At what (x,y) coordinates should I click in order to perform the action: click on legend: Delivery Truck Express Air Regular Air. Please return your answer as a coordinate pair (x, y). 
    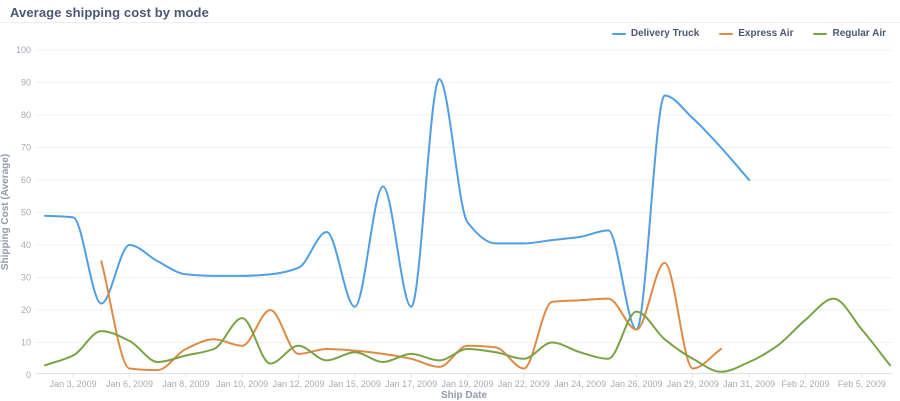
    Looking at the image, I should click on (748, 33).